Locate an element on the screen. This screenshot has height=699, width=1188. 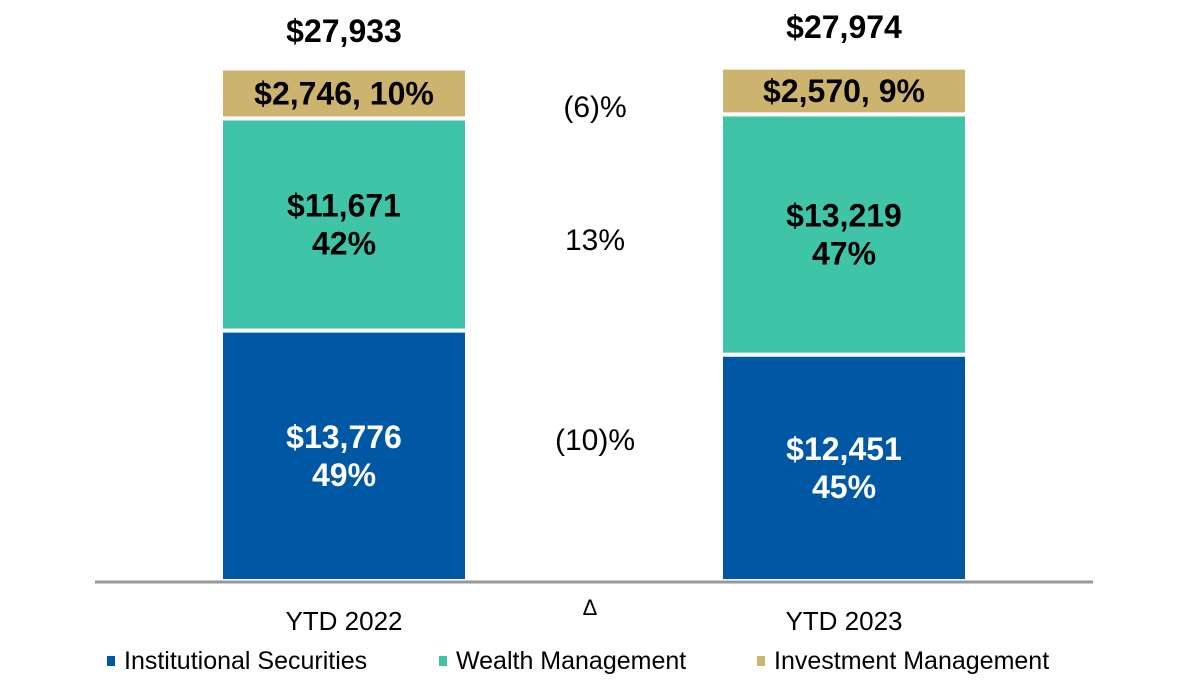
legend-label: Institutional Securities is located at coordinates (245, 661).